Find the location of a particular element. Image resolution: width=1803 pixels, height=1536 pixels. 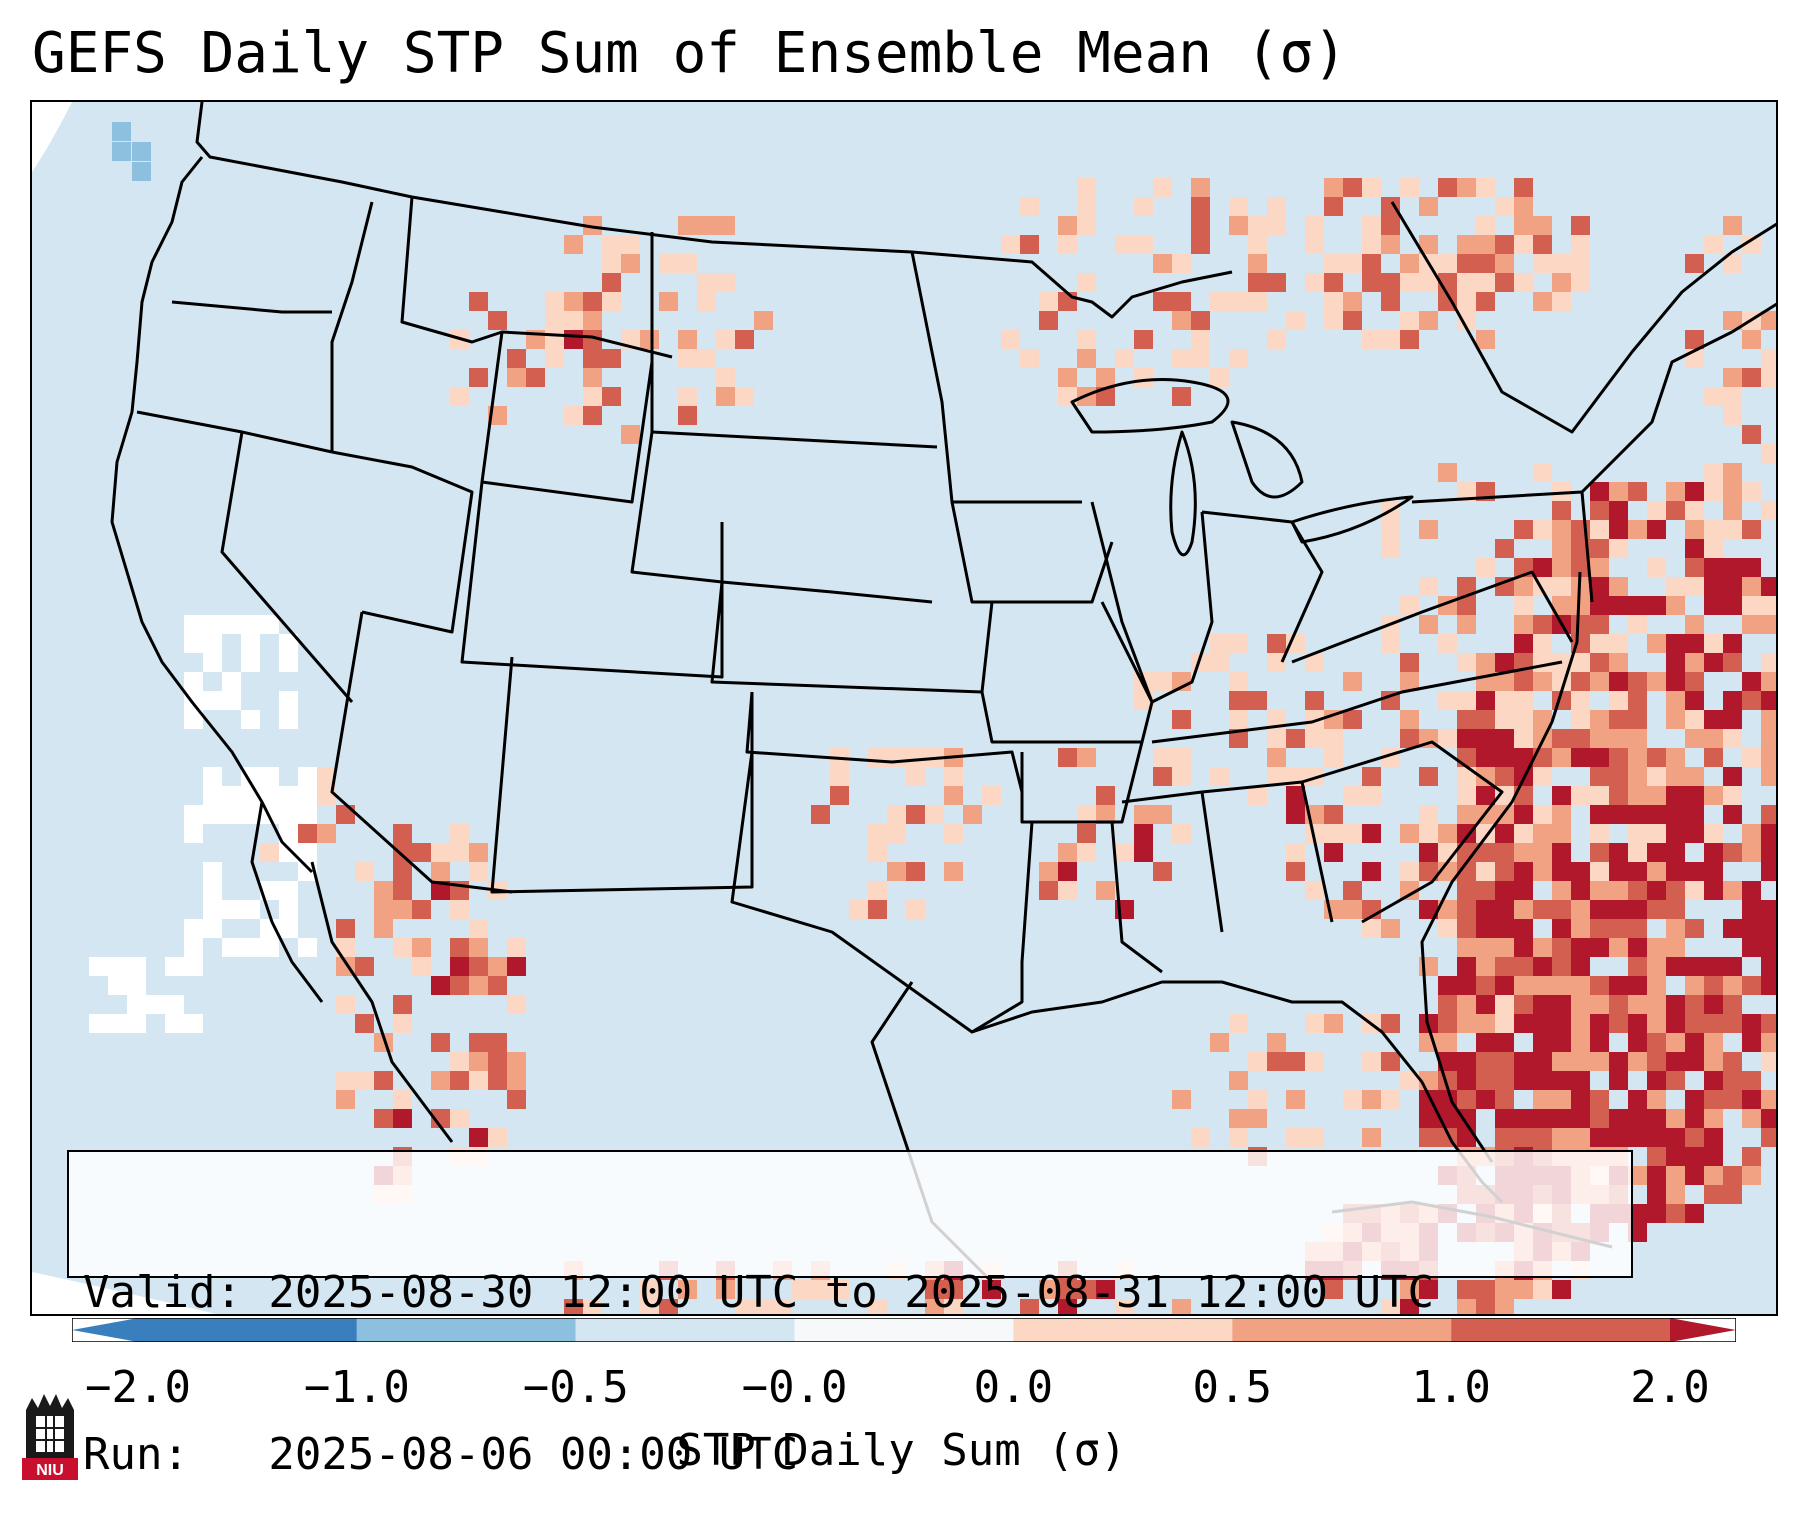

colorbar-segment is located at coordinates (1560, 1330).